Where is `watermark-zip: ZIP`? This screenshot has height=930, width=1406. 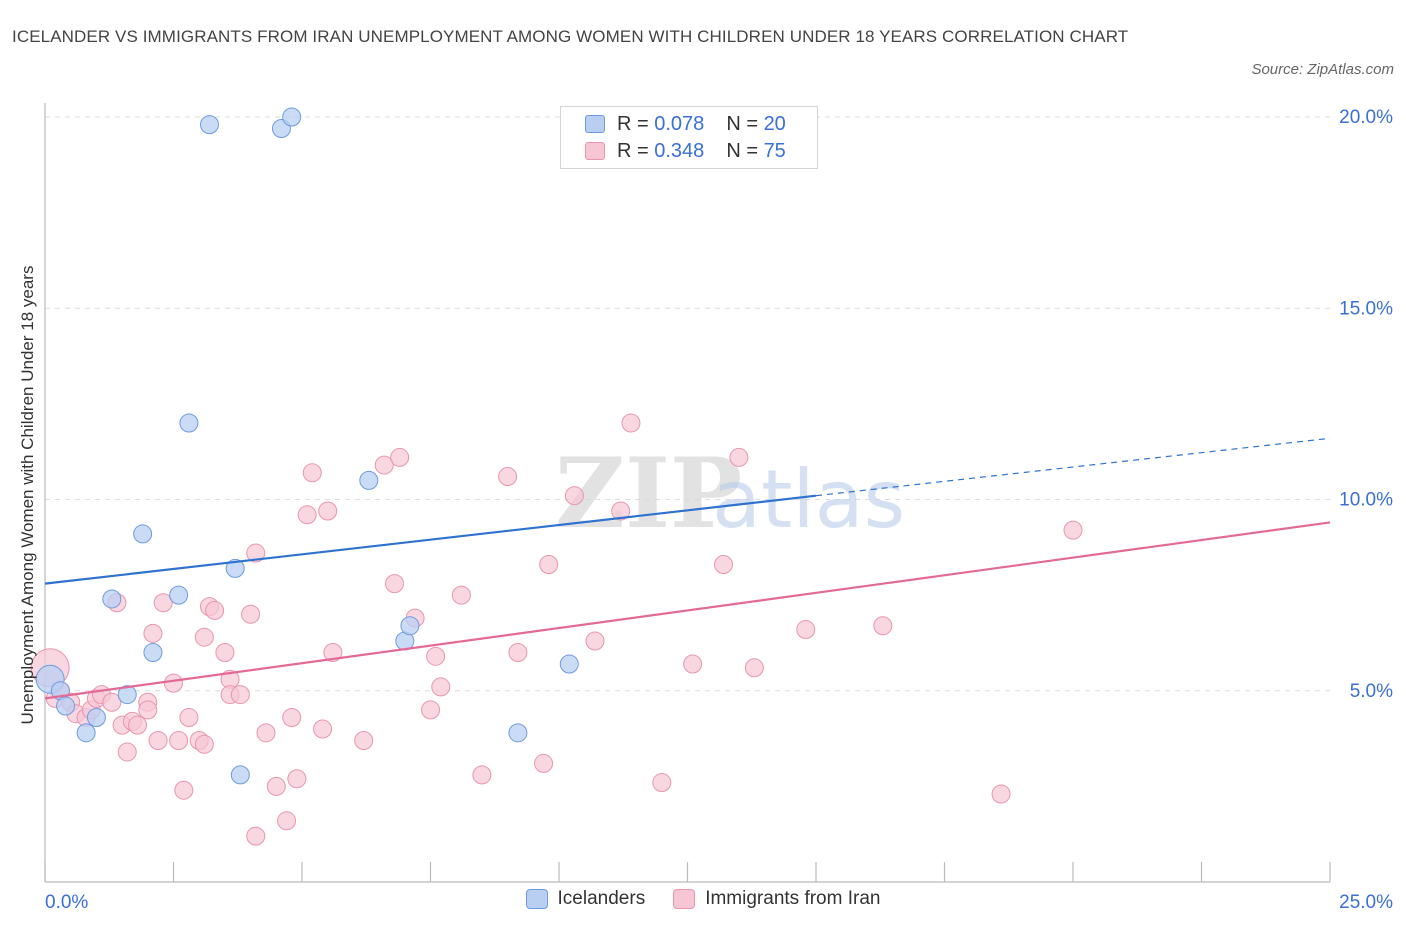 watermark-zip: ZIP is located at coordinates (648, 493).